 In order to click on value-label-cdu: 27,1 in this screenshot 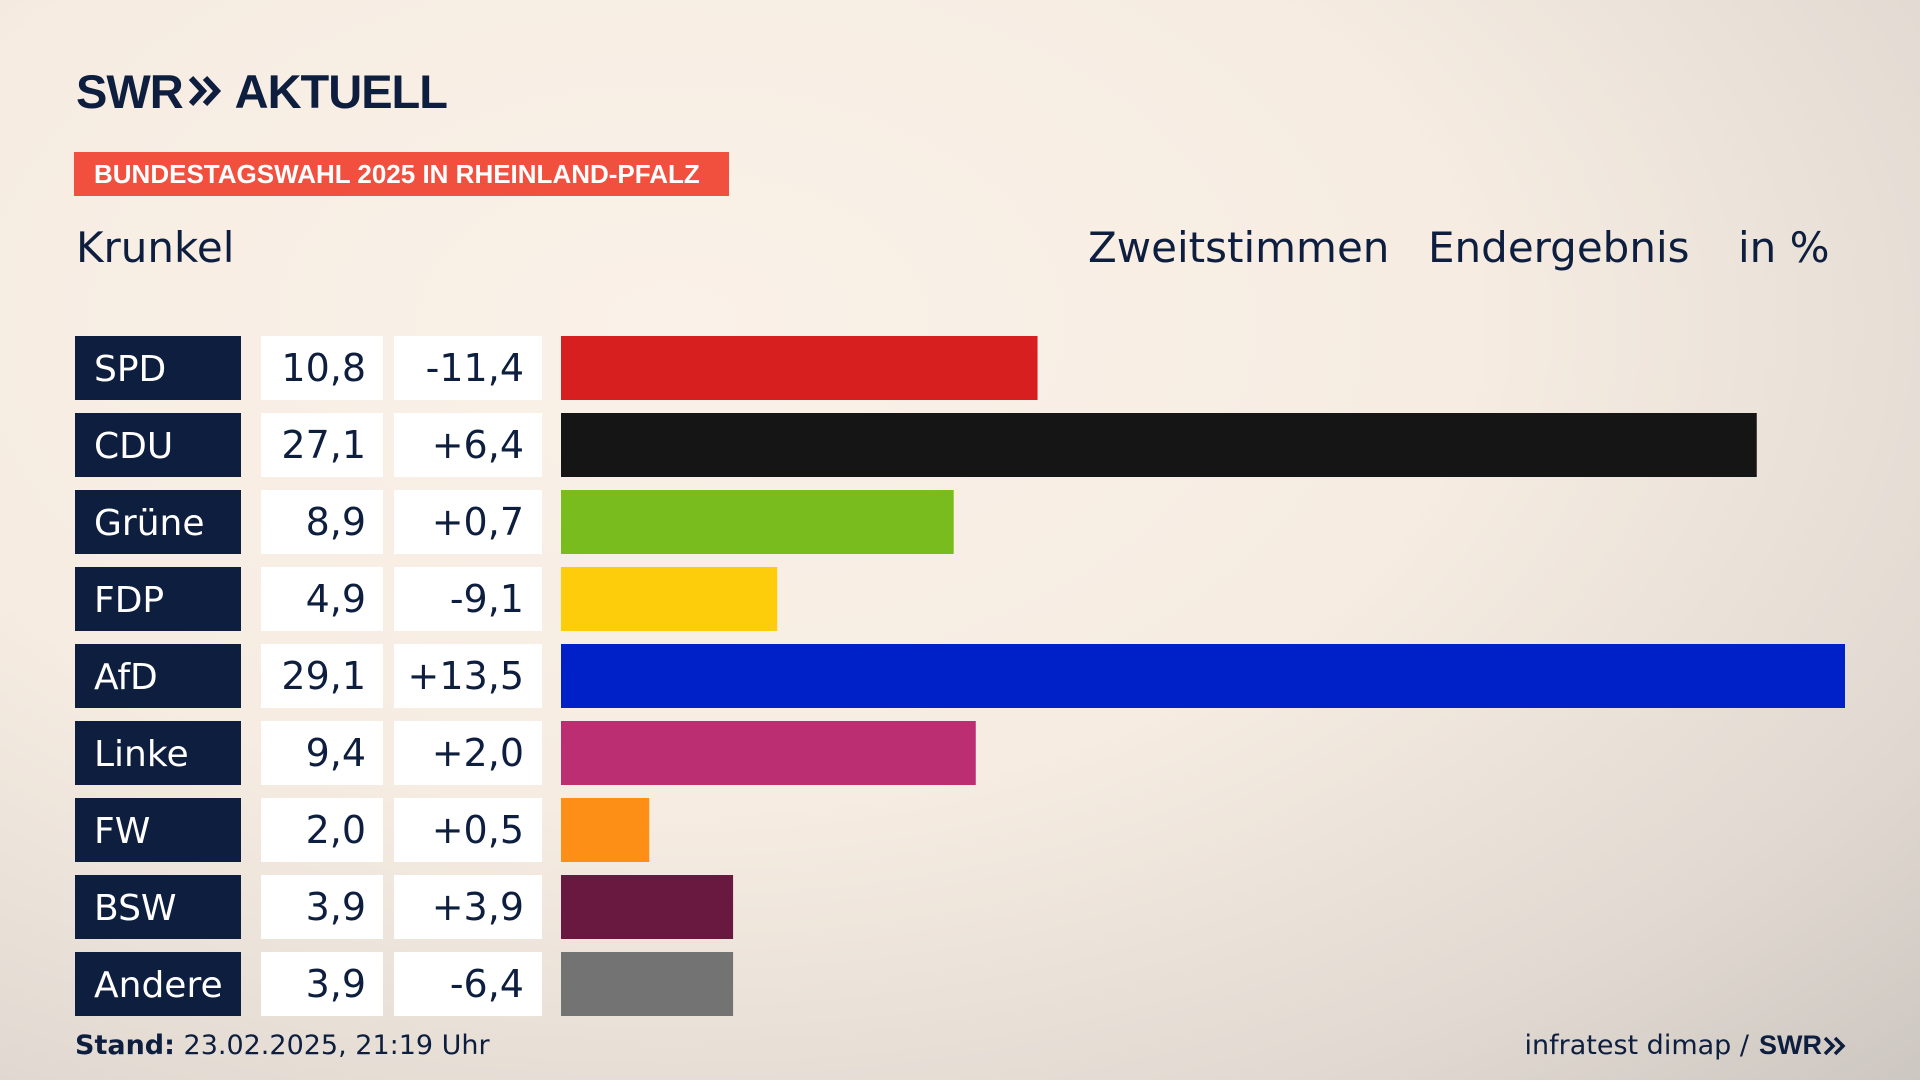, I will do `click(323, 445)`.